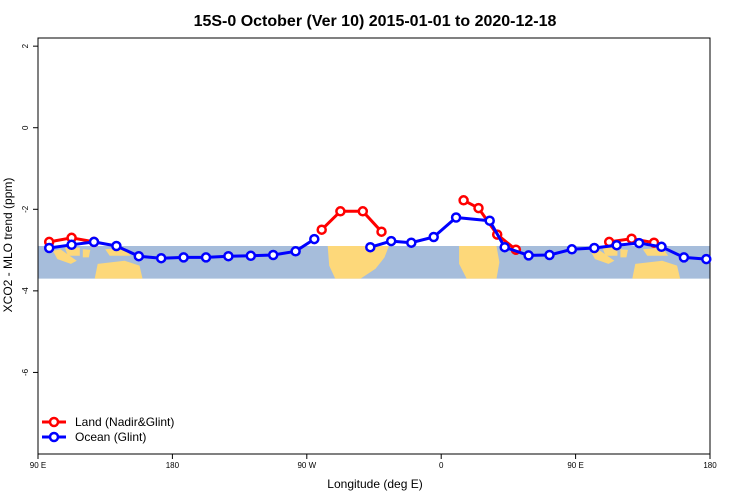 This screenshot has width=750, height=500. What do you see at coordinates (25, 372) in the screenshot?
I see `y-tick-label: -6` at bounding box center [25, 372].